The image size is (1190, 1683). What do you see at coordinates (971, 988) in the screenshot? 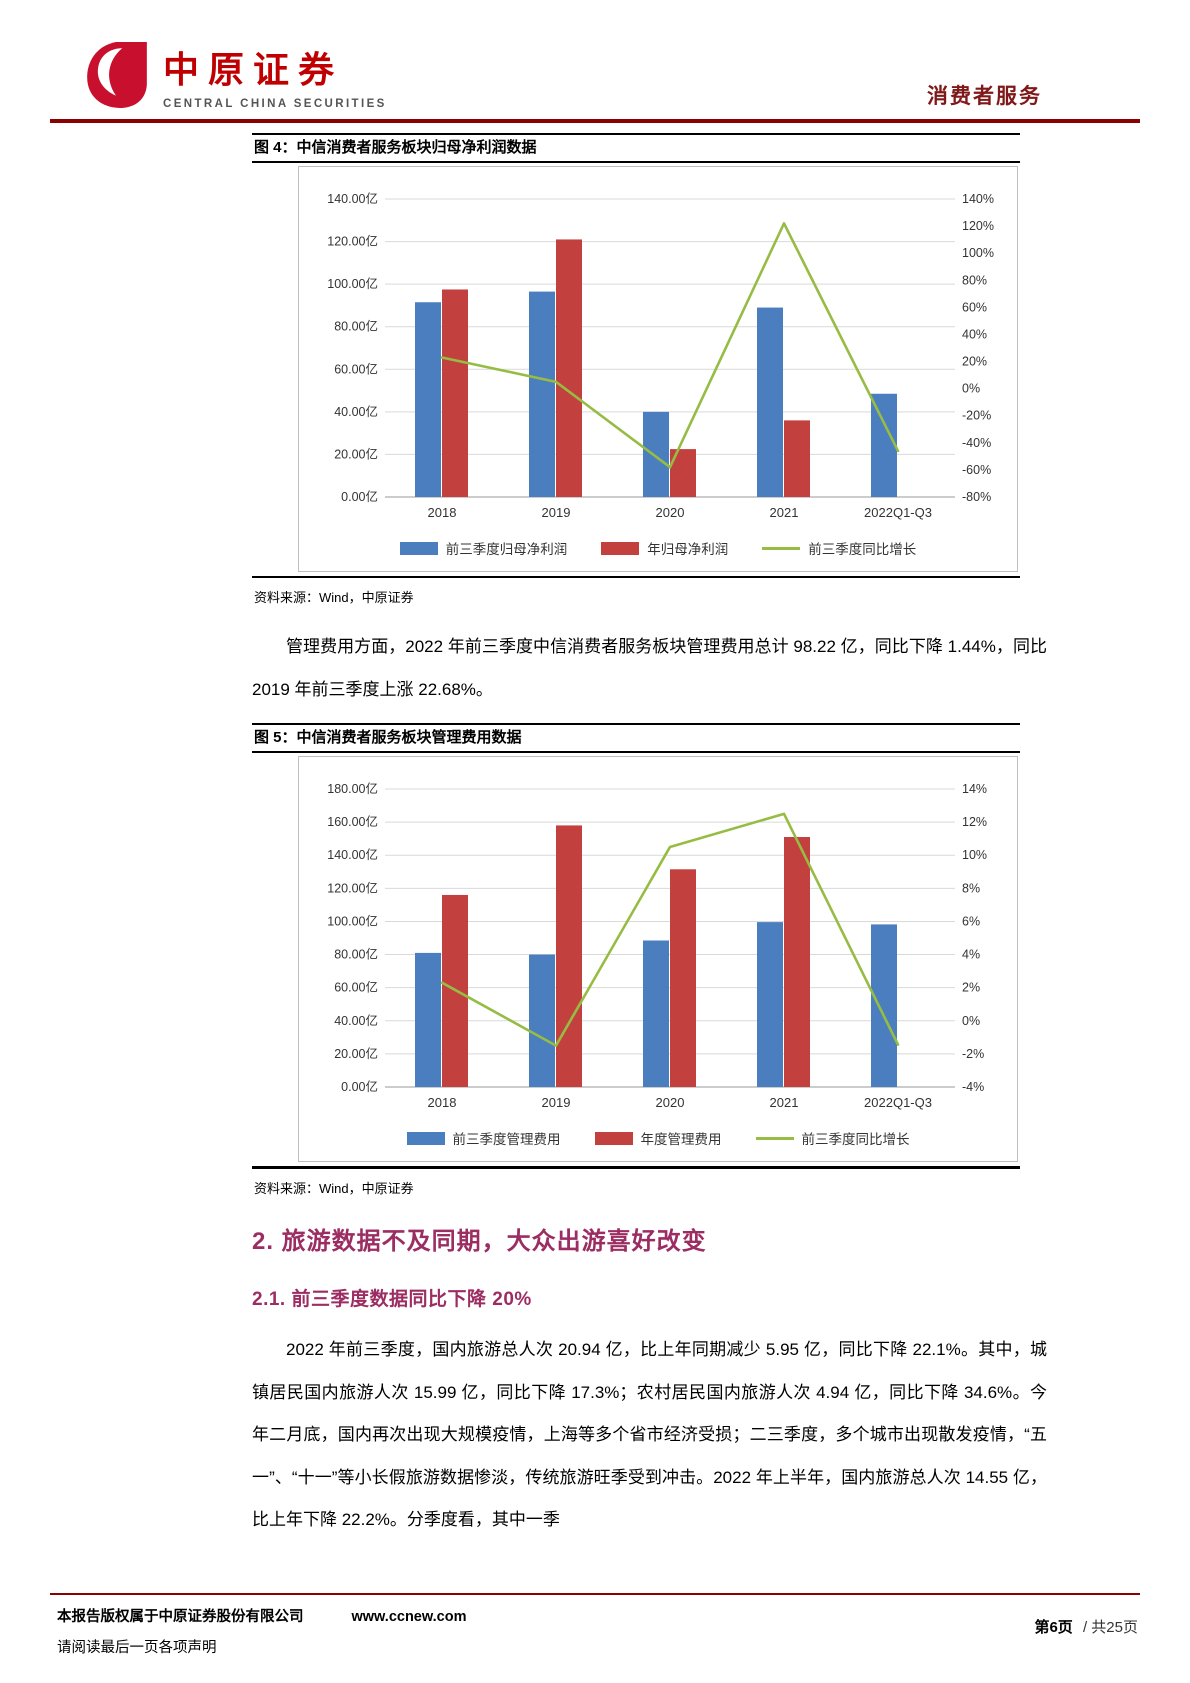
I see `svg-text: 2%` at bounding box center [971, 988].